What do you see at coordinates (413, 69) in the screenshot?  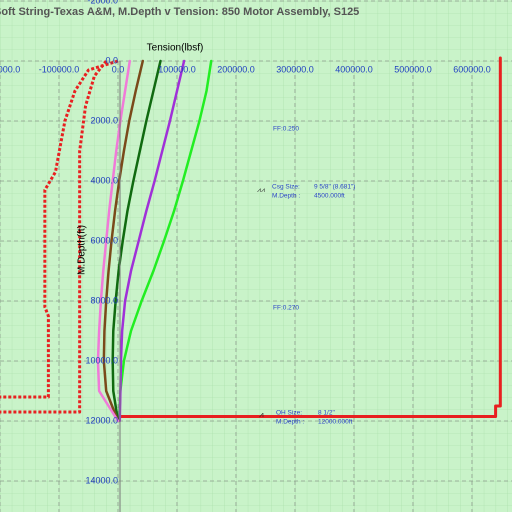 I see `x-tick-label: 500000.0` at bounding box center [413, 69].